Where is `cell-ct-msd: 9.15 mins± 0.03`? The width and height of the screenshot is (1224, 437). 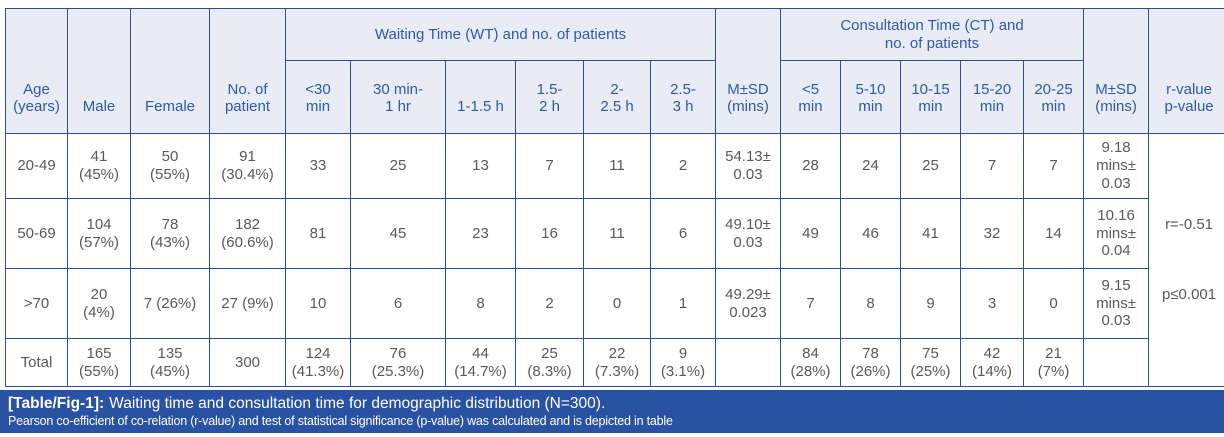
cell-ct-msd: 9.15 mins± 0.03 is located at coordinates (1116, 303).